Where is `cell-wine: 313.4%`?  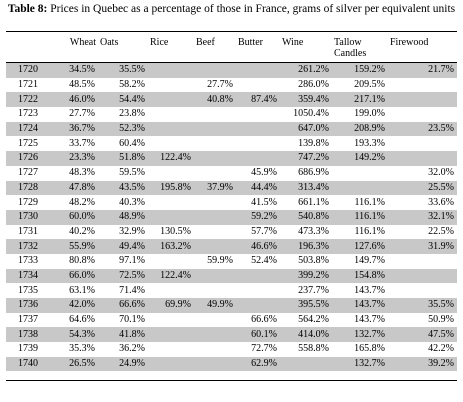 cell-wine: 313.4% is located at coordinates (306, 188).